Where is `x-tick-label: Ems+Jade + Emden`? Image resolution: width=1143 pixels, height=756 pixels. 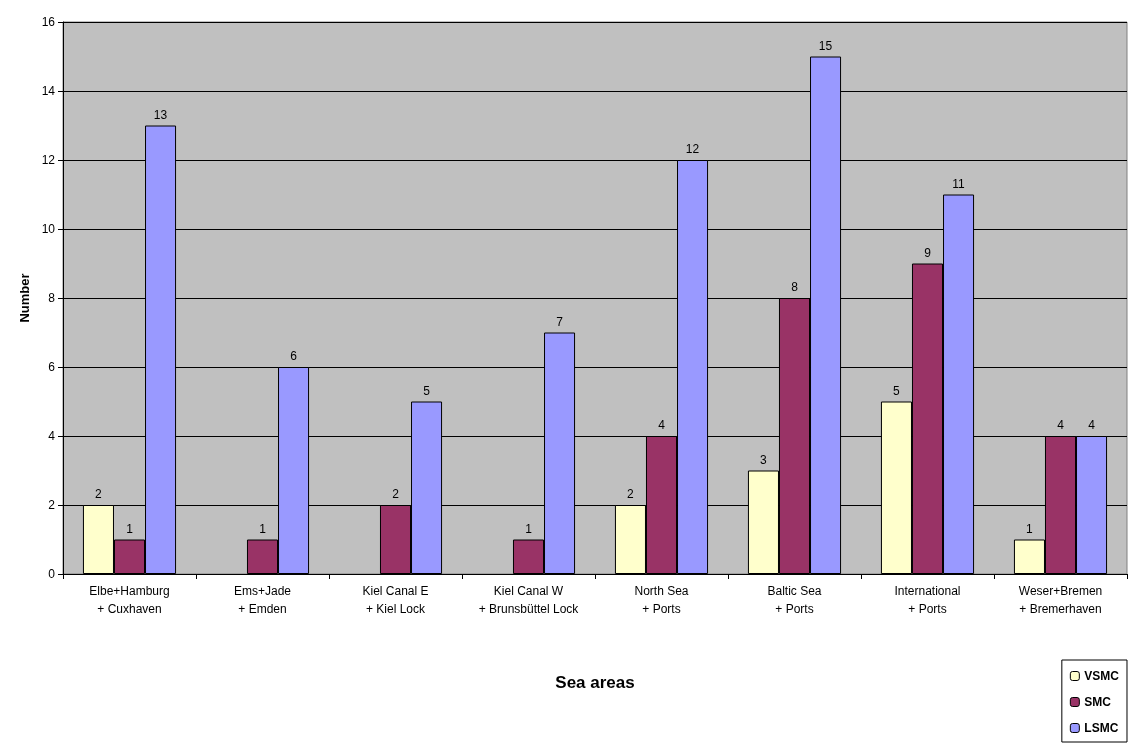
x-tick-label: Ems+Jade + Emden is located at coordinates (262, 600).